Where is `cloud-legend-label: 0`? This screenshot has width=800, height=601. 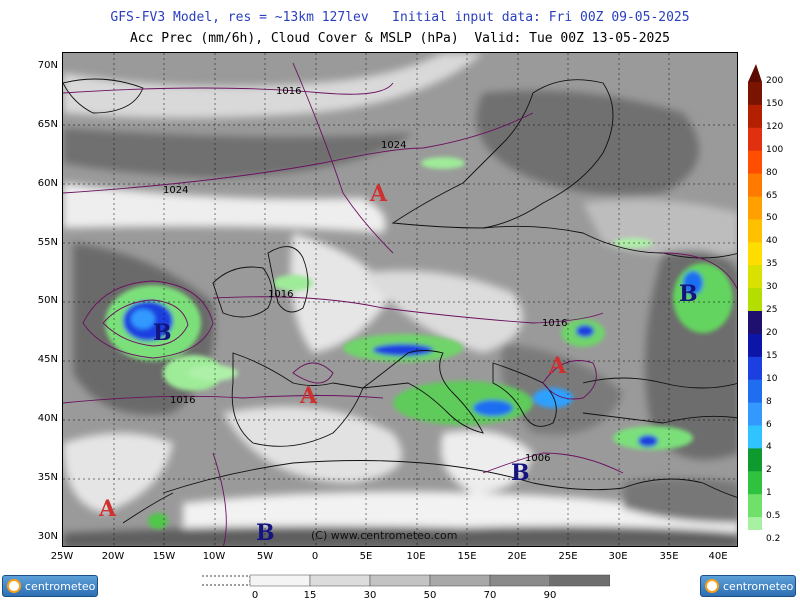 cloud-legend-label: 0 is located at coordinates (255, 595).